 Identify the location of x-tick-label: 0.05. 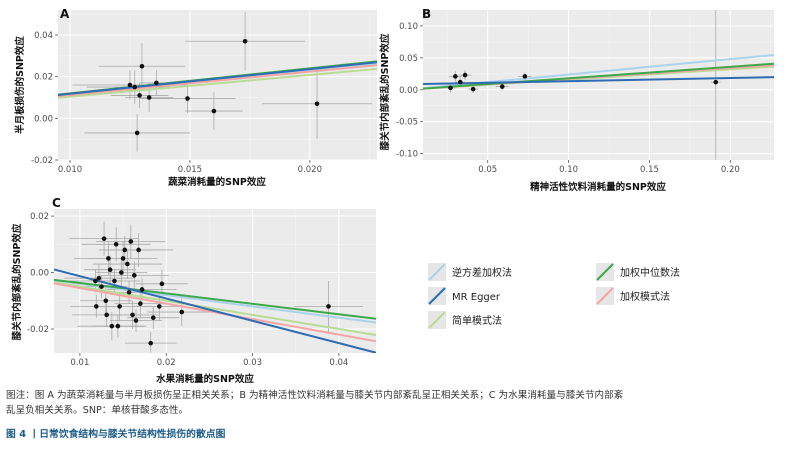
(487, 170).